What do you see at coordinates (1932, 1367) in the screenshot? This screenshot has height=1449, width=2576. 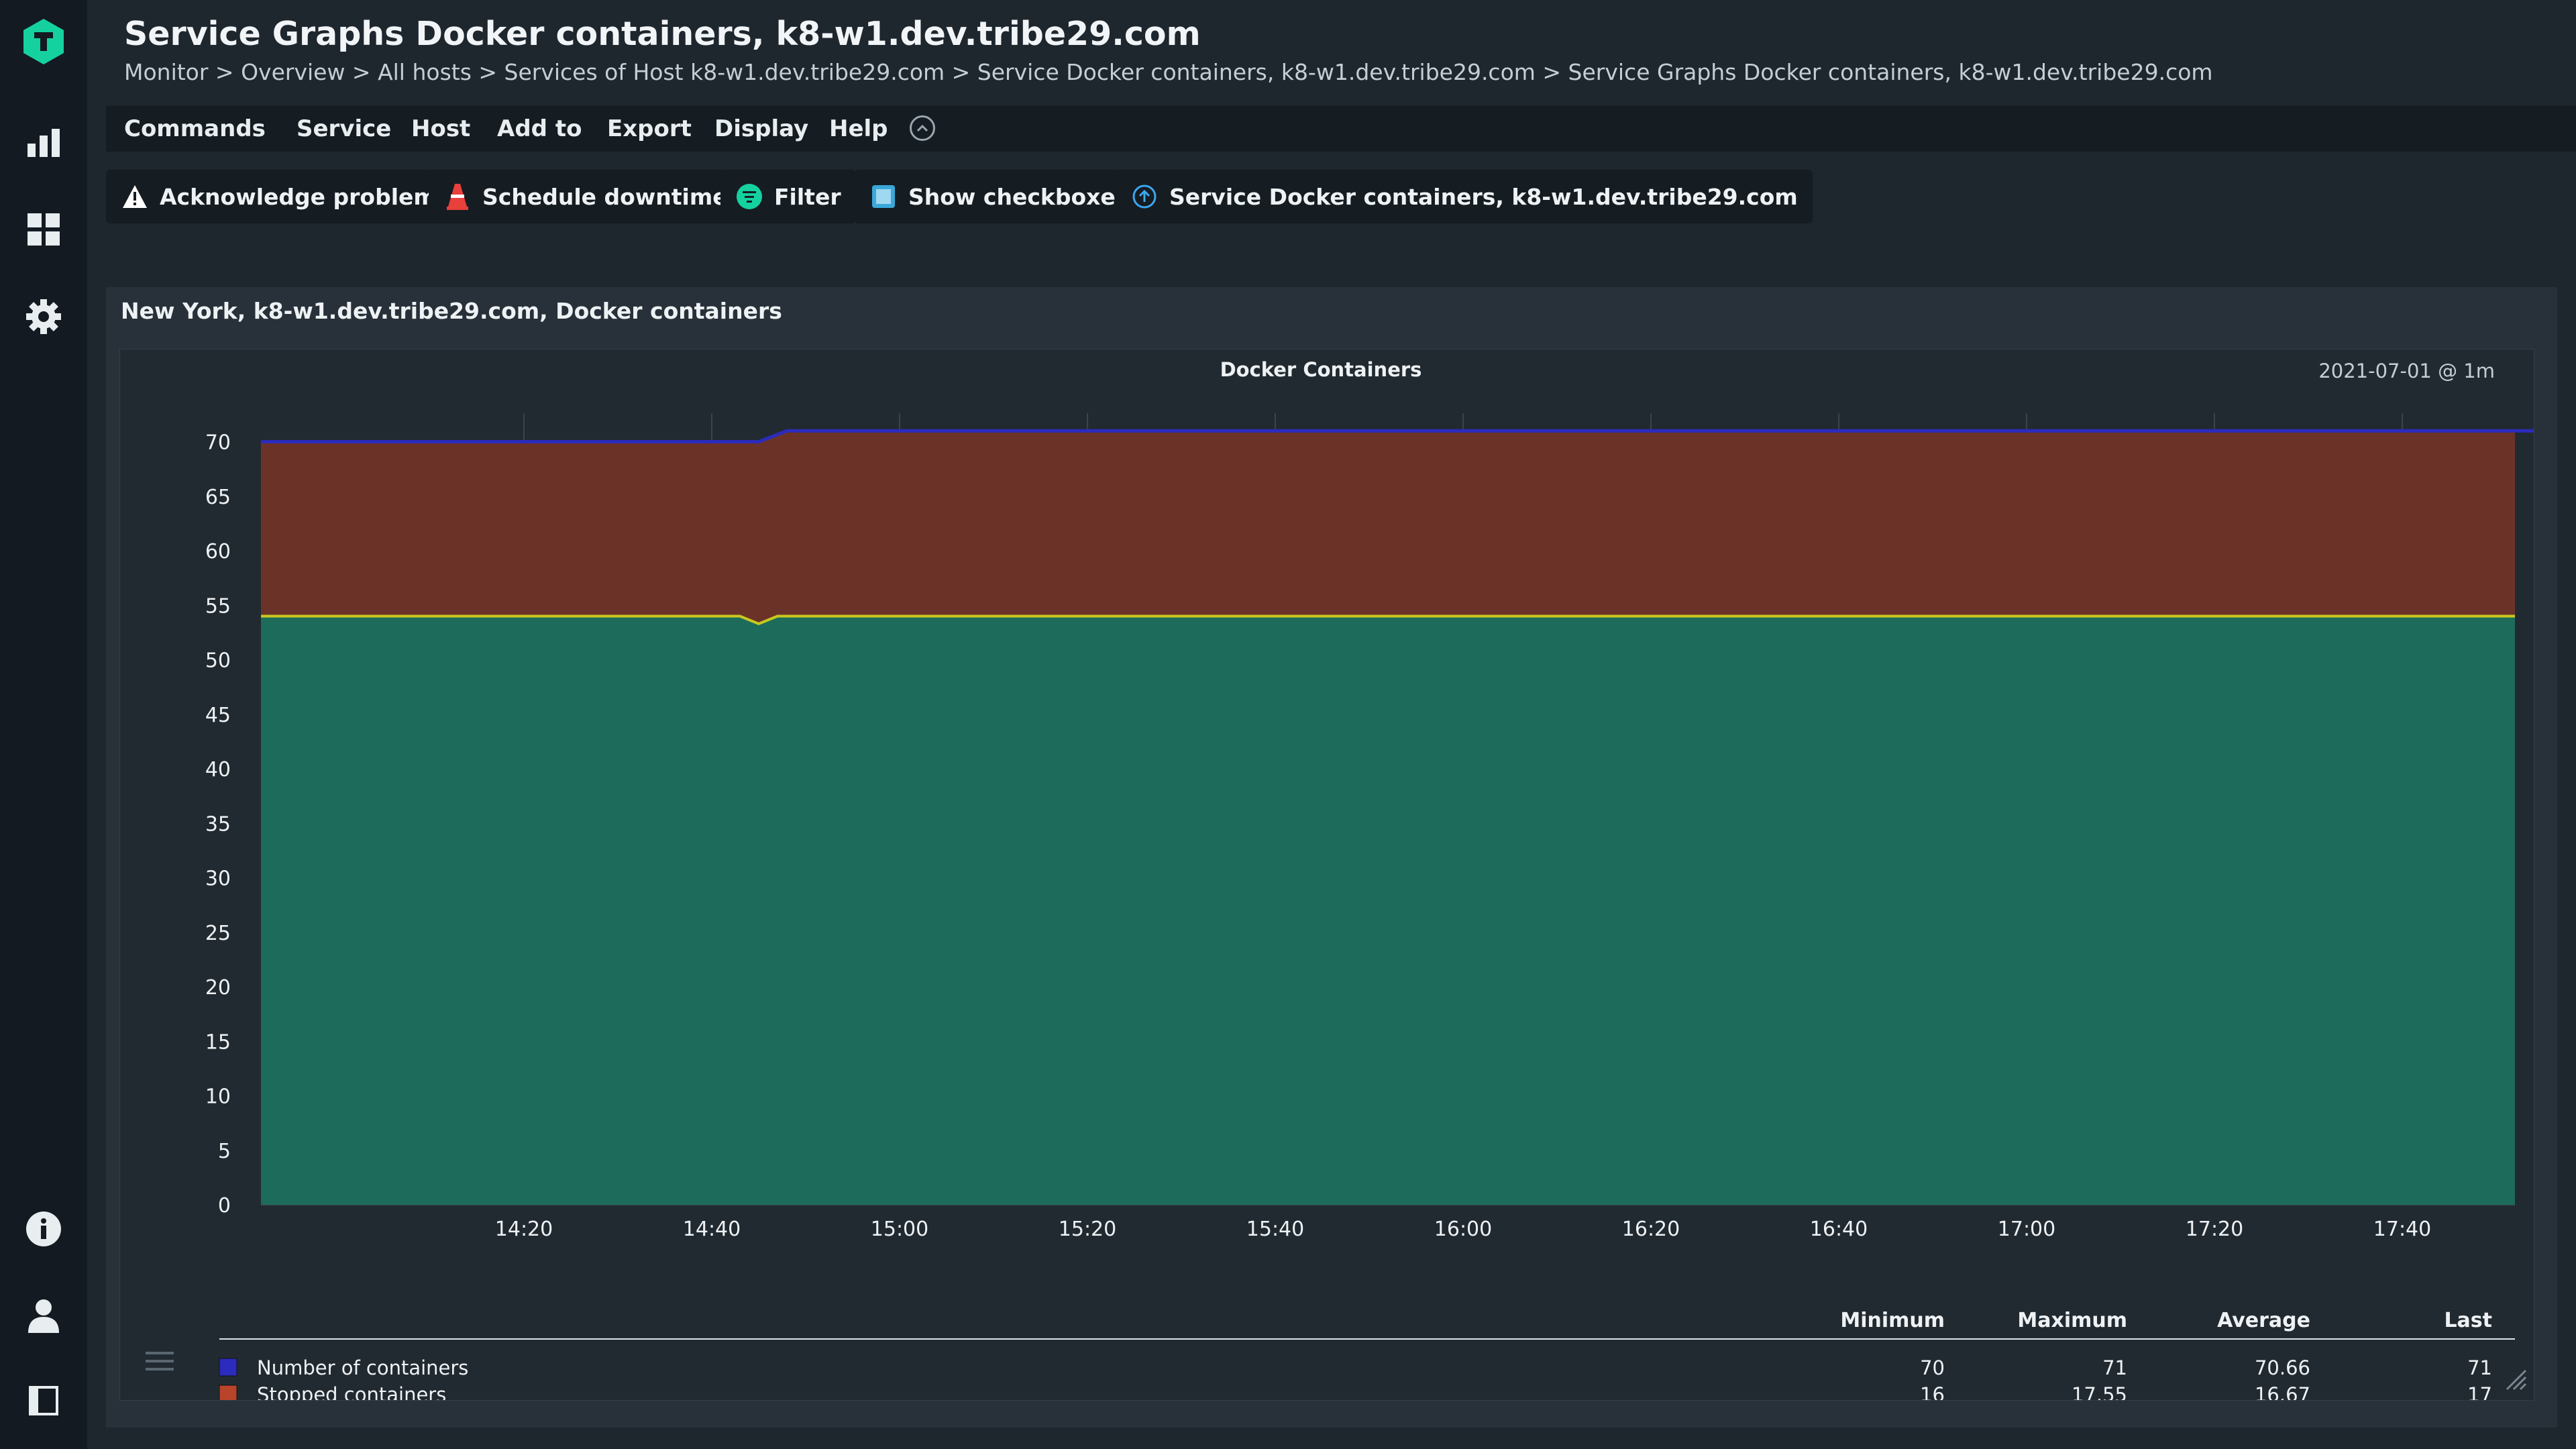 I see `legend-value: 70` at bounding box center [1932, 1367].